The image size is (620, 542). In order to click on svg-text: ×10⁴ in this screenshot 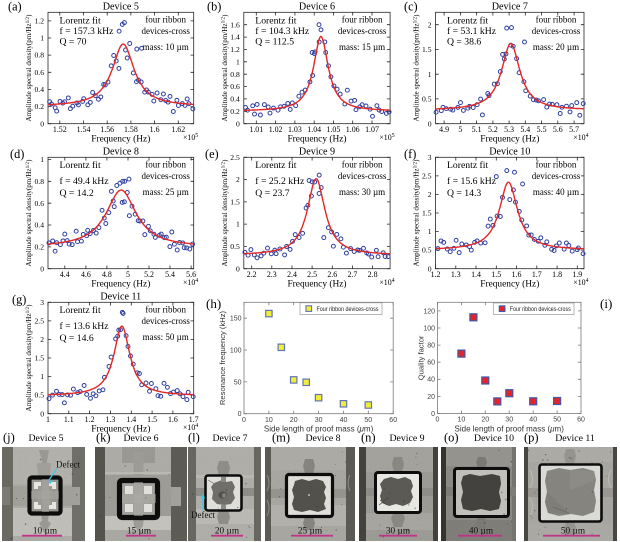, I will do `click(580, 137)`.